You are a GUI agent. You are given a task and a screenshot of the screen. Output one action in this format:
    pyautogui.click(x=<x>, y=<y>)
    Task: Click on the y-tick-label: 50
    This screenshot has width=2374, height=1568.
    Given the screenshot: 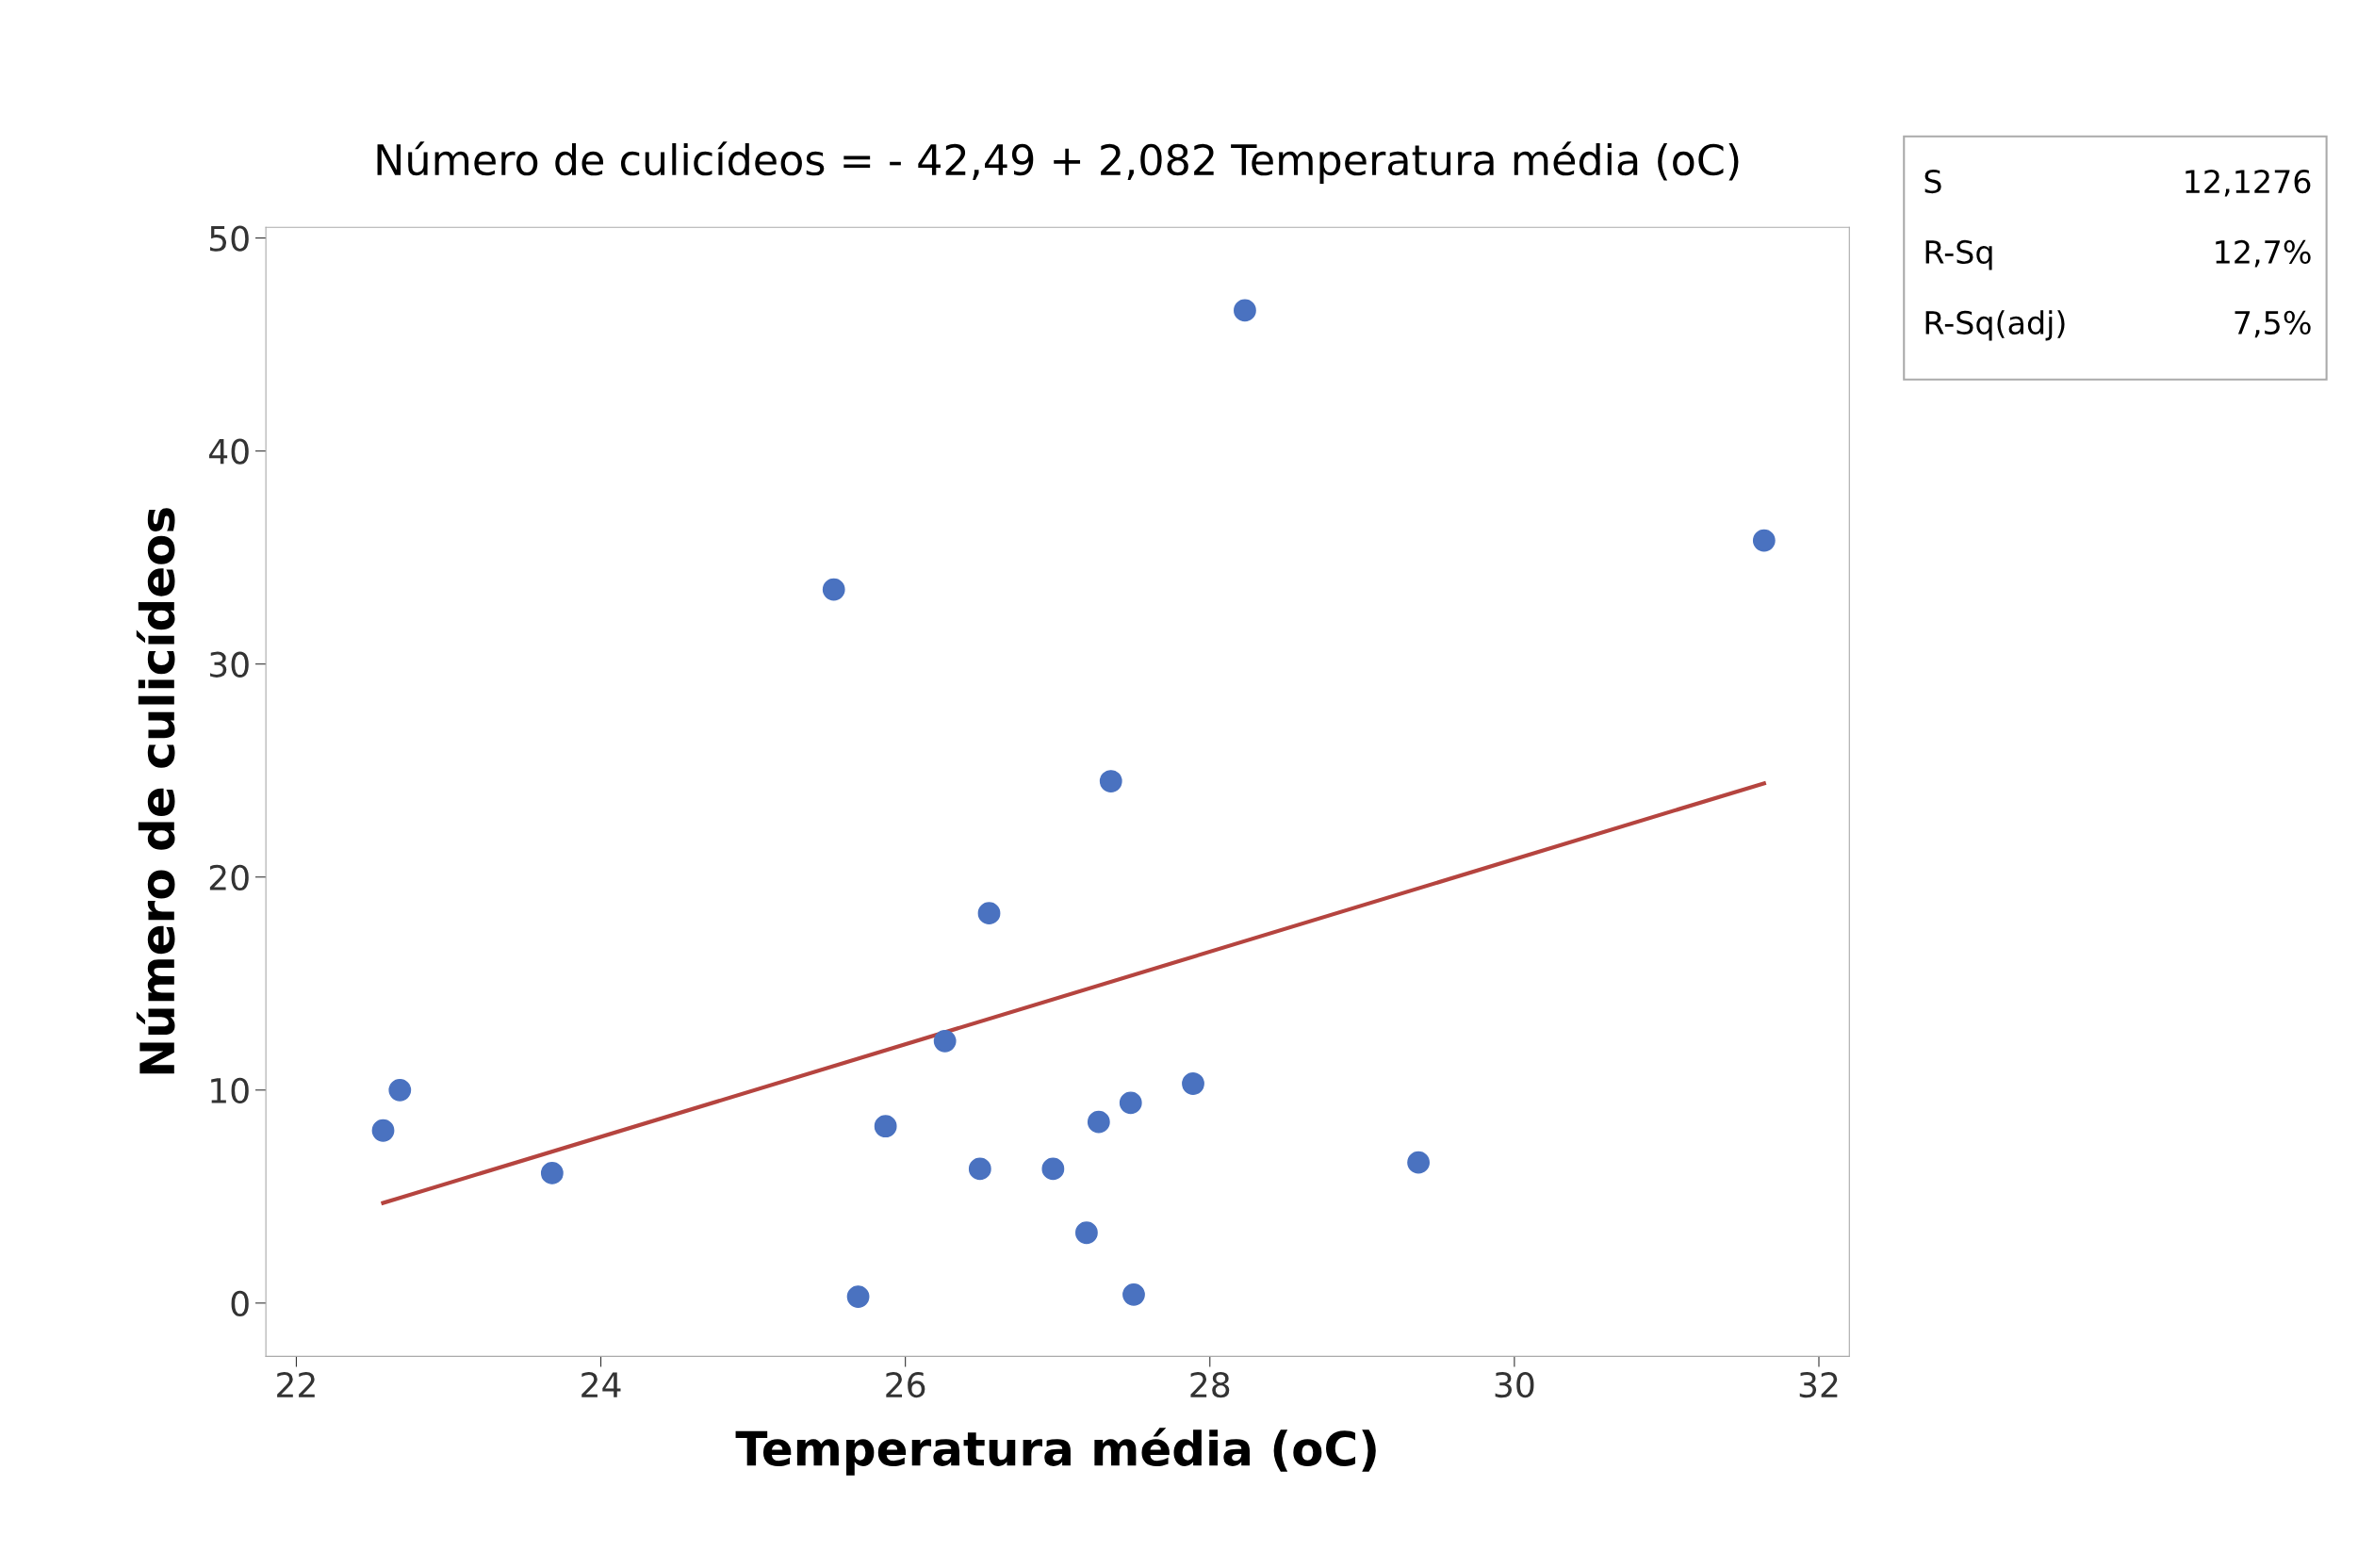 What is the action you would take?
    pyautogui.click(x=229, y=238)
    